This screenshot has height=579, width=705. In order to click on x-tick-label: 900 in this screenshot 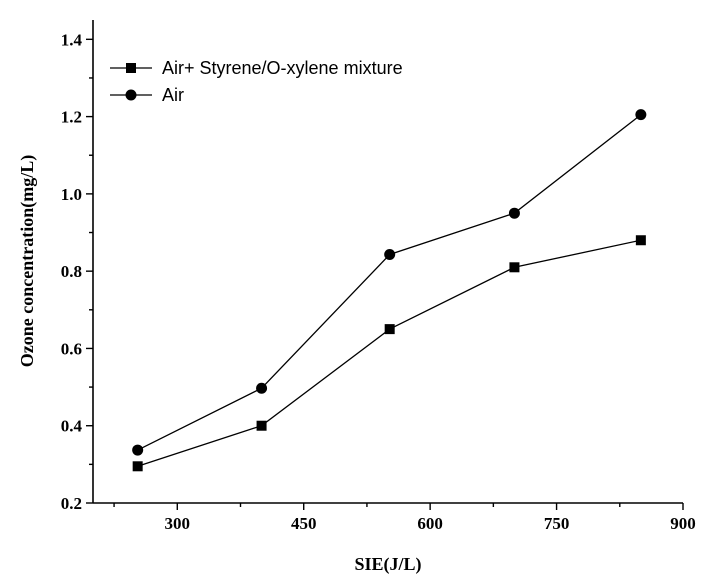, I will do `click(683, 523)`.